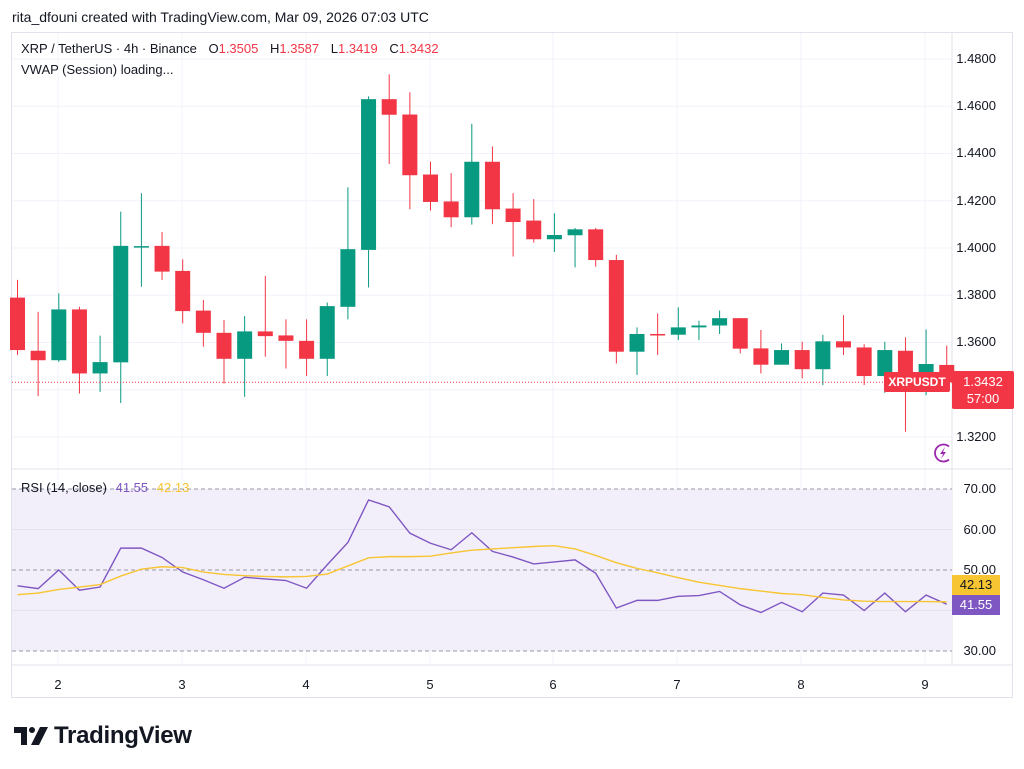  What do you see at coordinates (274, 48) in the screenshot?
I see `high-label: H` at bounding box center [274, 48].